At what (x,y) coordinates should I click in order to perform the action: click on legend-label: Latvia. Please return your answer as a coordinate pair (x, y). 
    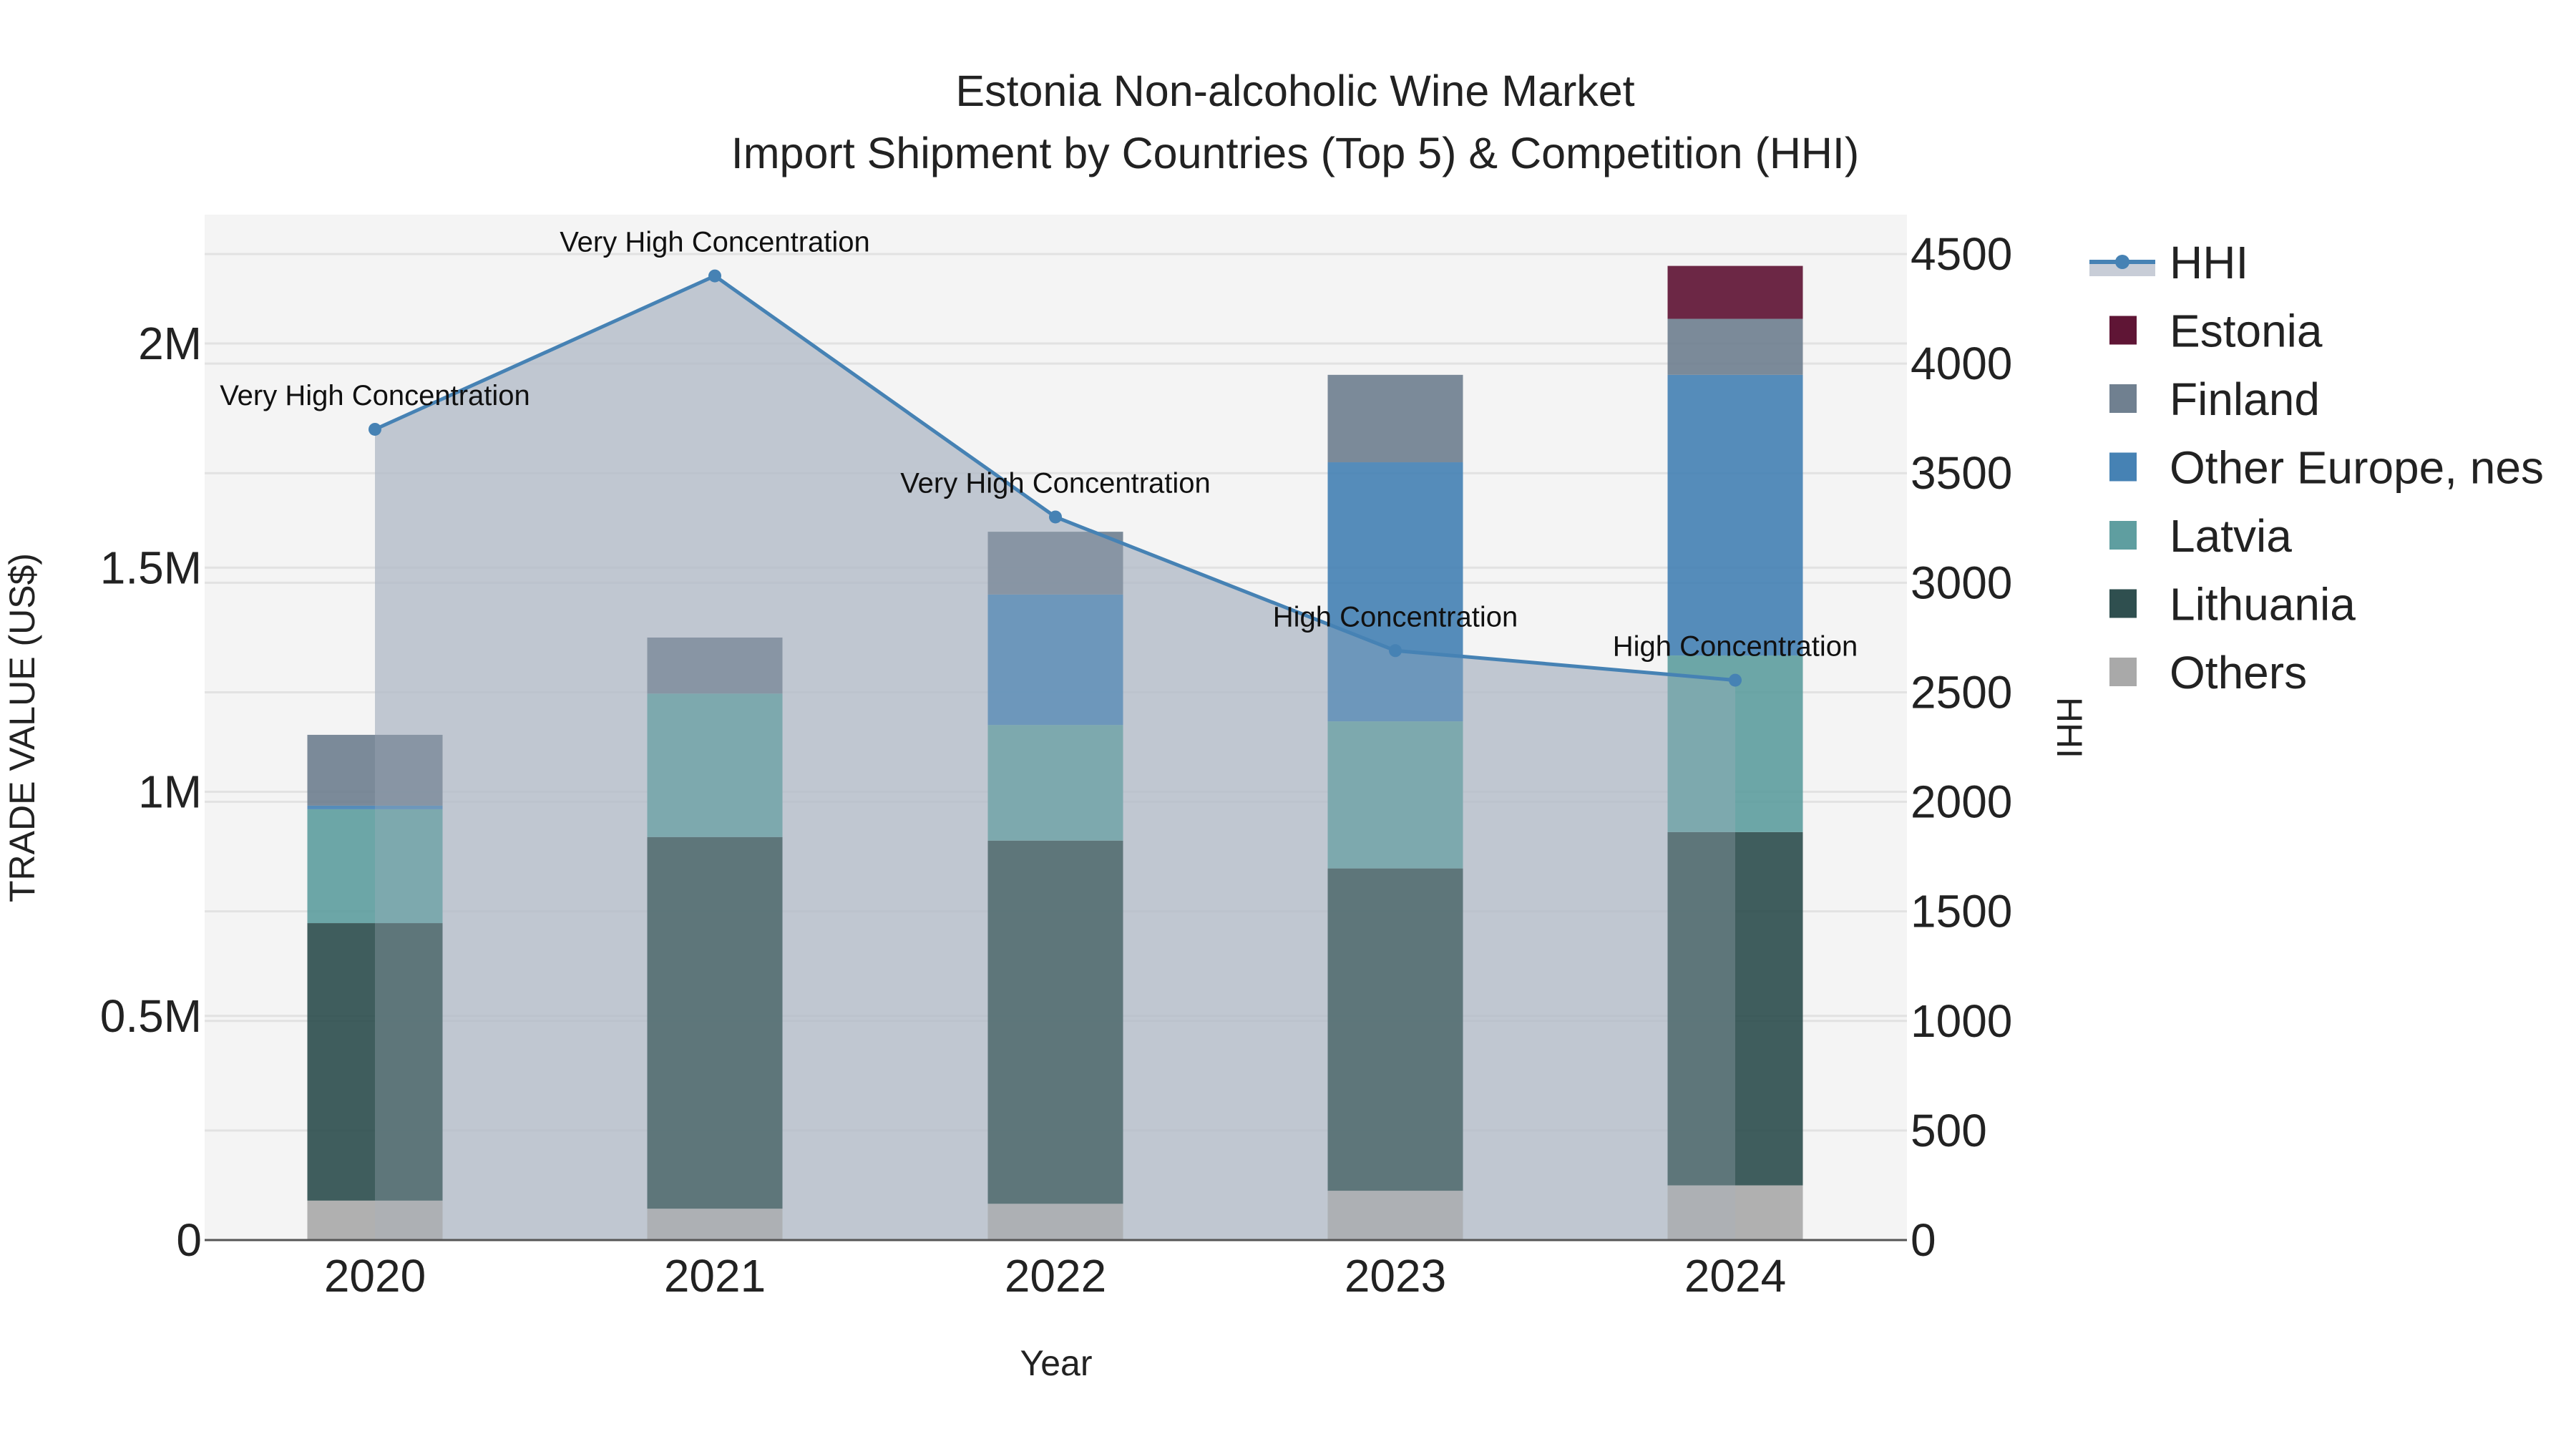
    Looking at the image, I should click on (2231, 536).